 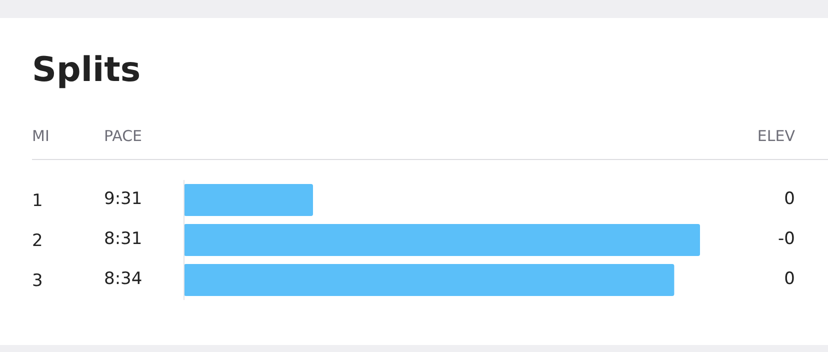 I want to click on y-tick-label: 2, so click(x=37, y=241).